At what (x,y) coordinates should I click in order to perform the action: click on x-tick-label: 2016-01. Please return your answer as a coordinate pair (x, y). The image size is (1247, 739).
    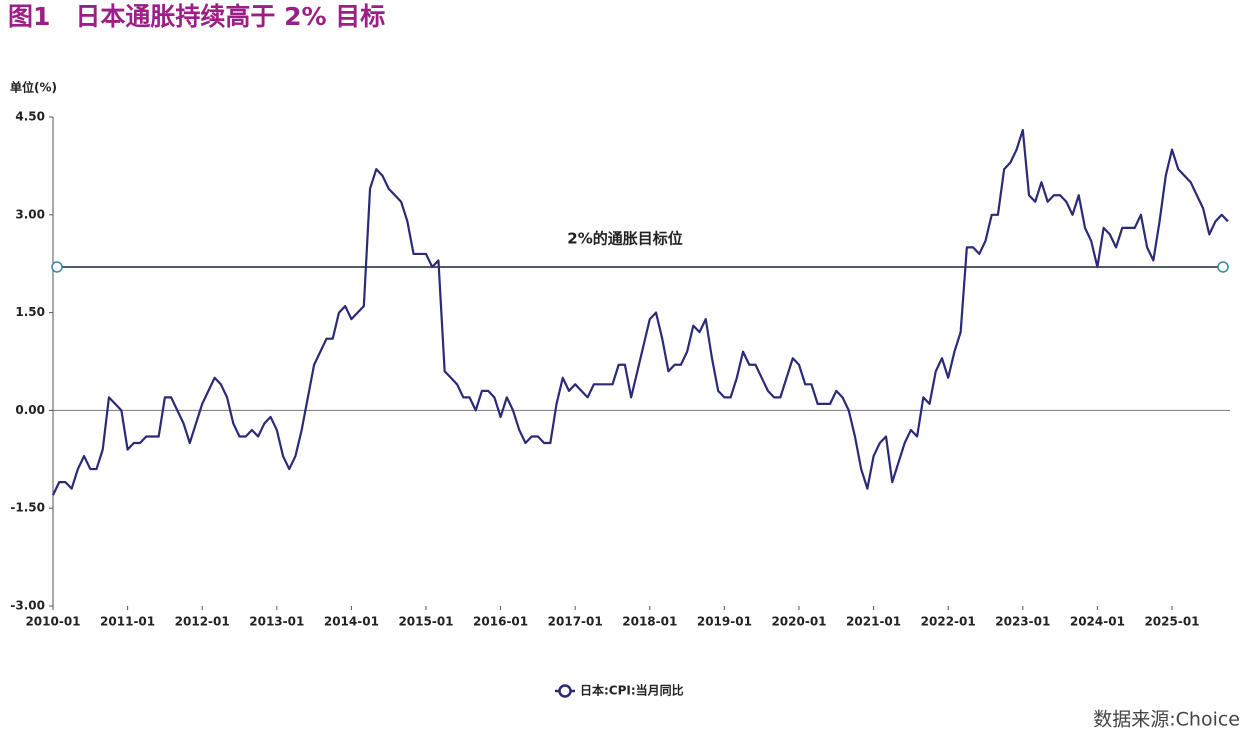
    Looking at the image, I should click on (500, 622).